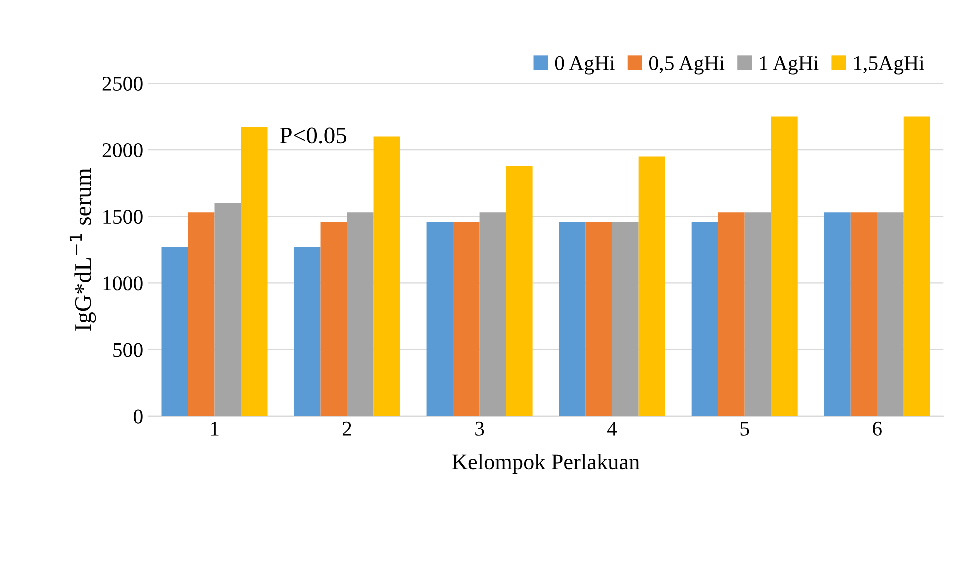 The width and height of the screenshot is (958, 584). Describe the element at coordinates (128, 350) in the screenshot. I see `y-tick-label: 500` at that location.